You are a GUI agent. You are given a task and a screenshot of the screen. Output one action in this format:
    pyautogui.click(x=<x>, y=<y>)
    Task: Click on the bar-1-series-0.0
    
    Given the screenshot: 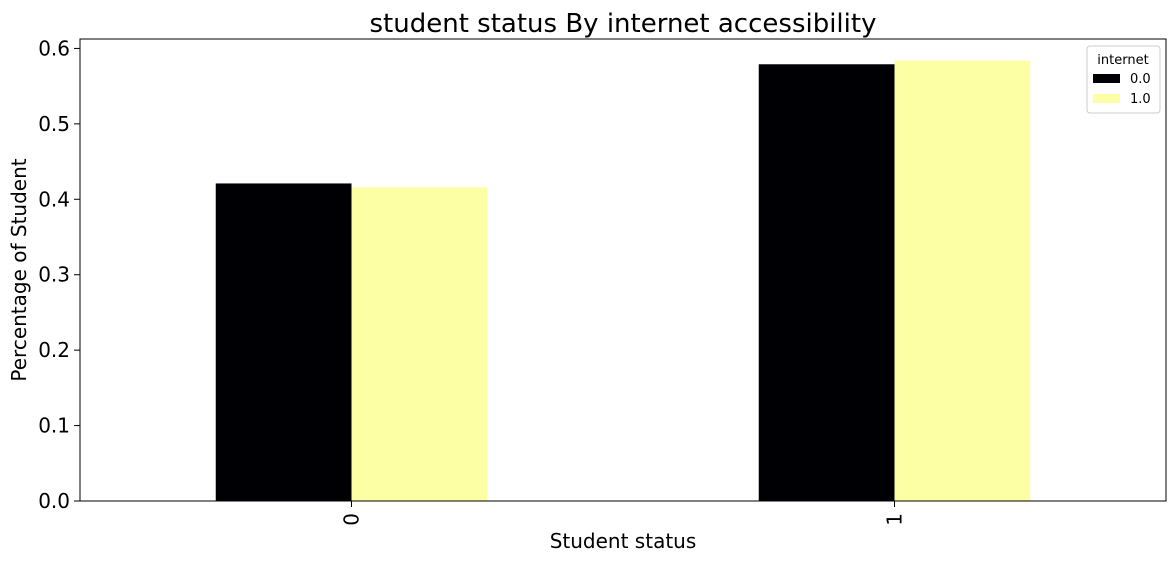 What is the action you would take?
    pyautogui.click(x=826, y=283)
    